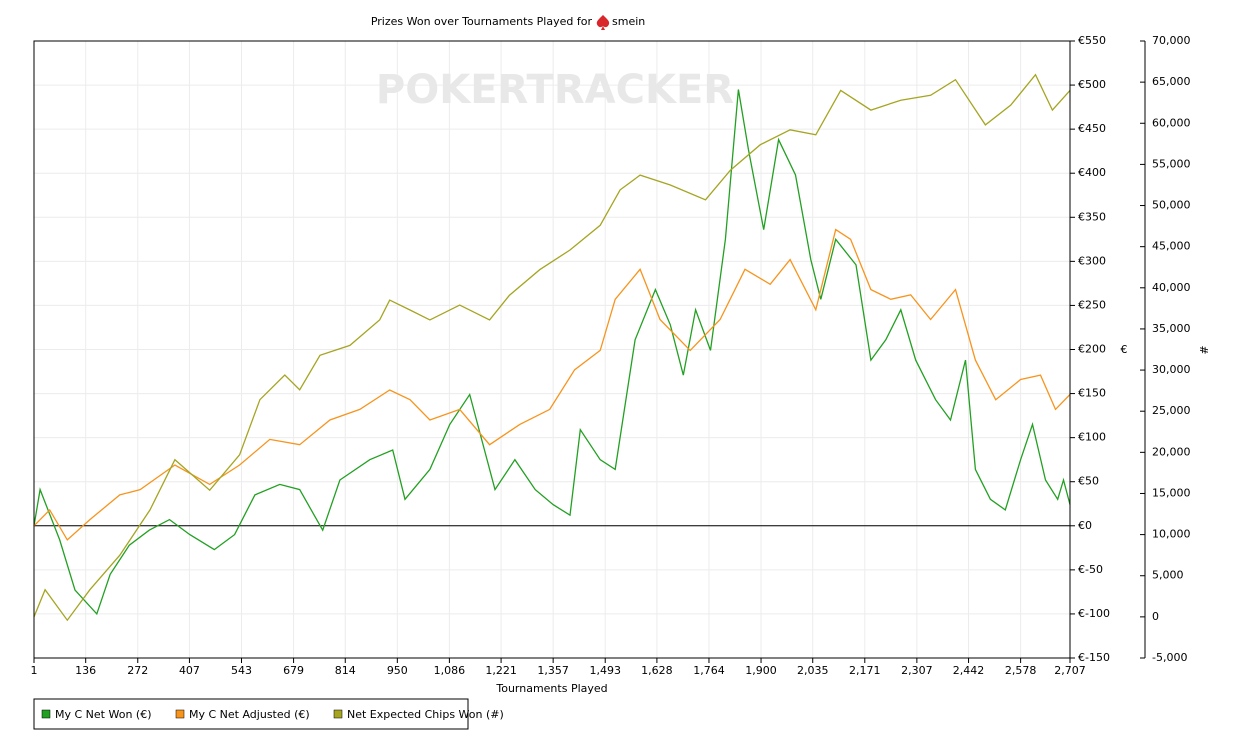 This screenshot has width=1239, height=749. Describe the element at coordinates (1088, 481) in the screenshot. I see `y-tick-label: €50` at that location.